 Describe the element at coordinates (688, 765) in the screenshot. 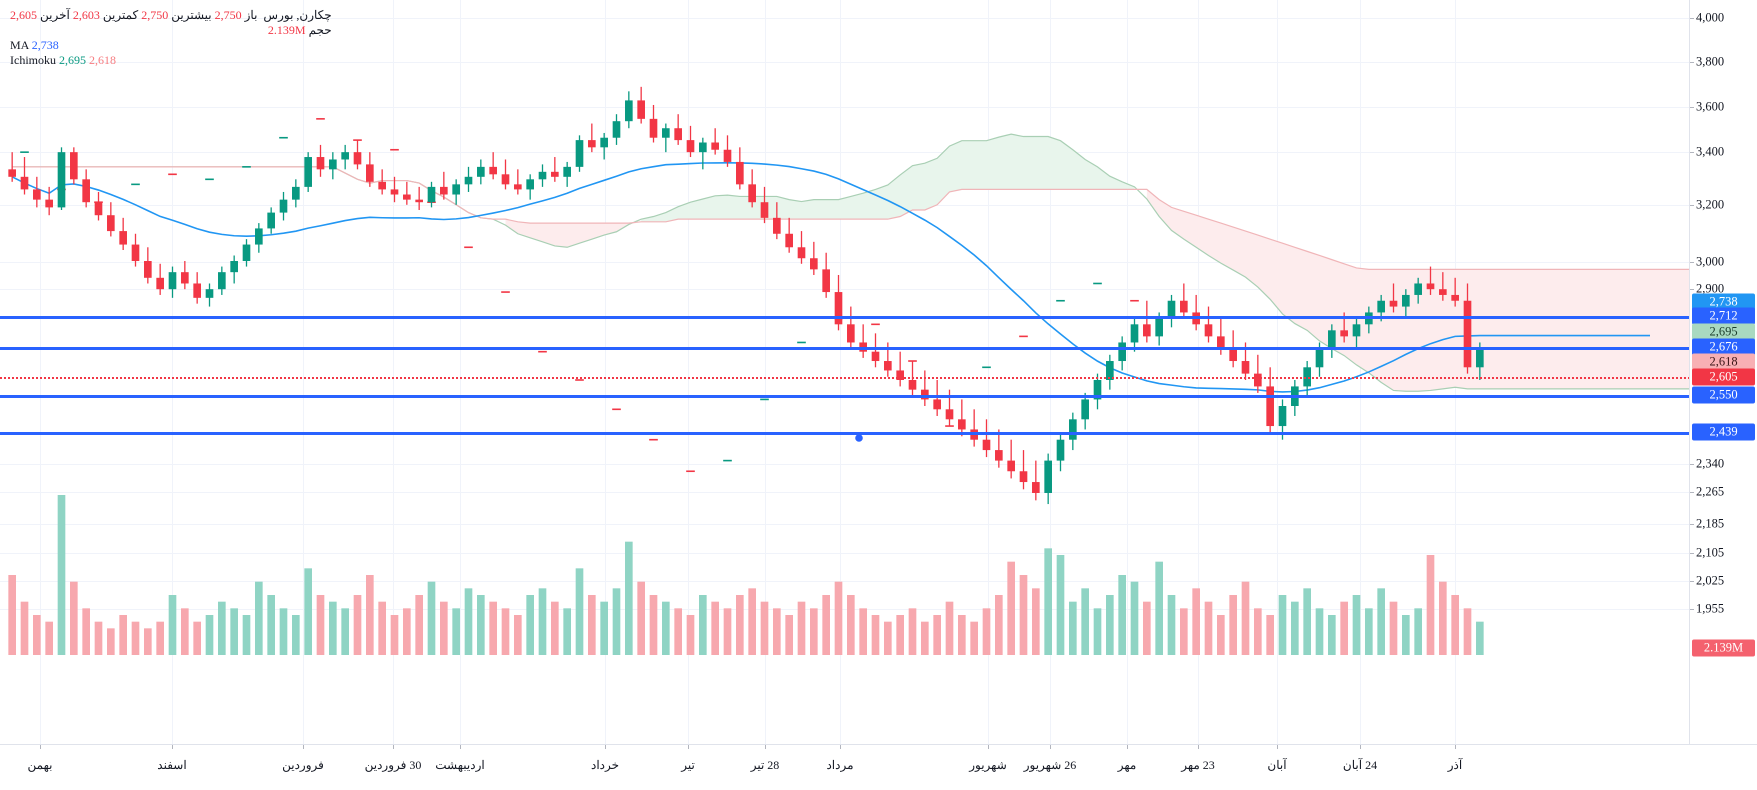

I see `time-tick-label: تیر` at that location.